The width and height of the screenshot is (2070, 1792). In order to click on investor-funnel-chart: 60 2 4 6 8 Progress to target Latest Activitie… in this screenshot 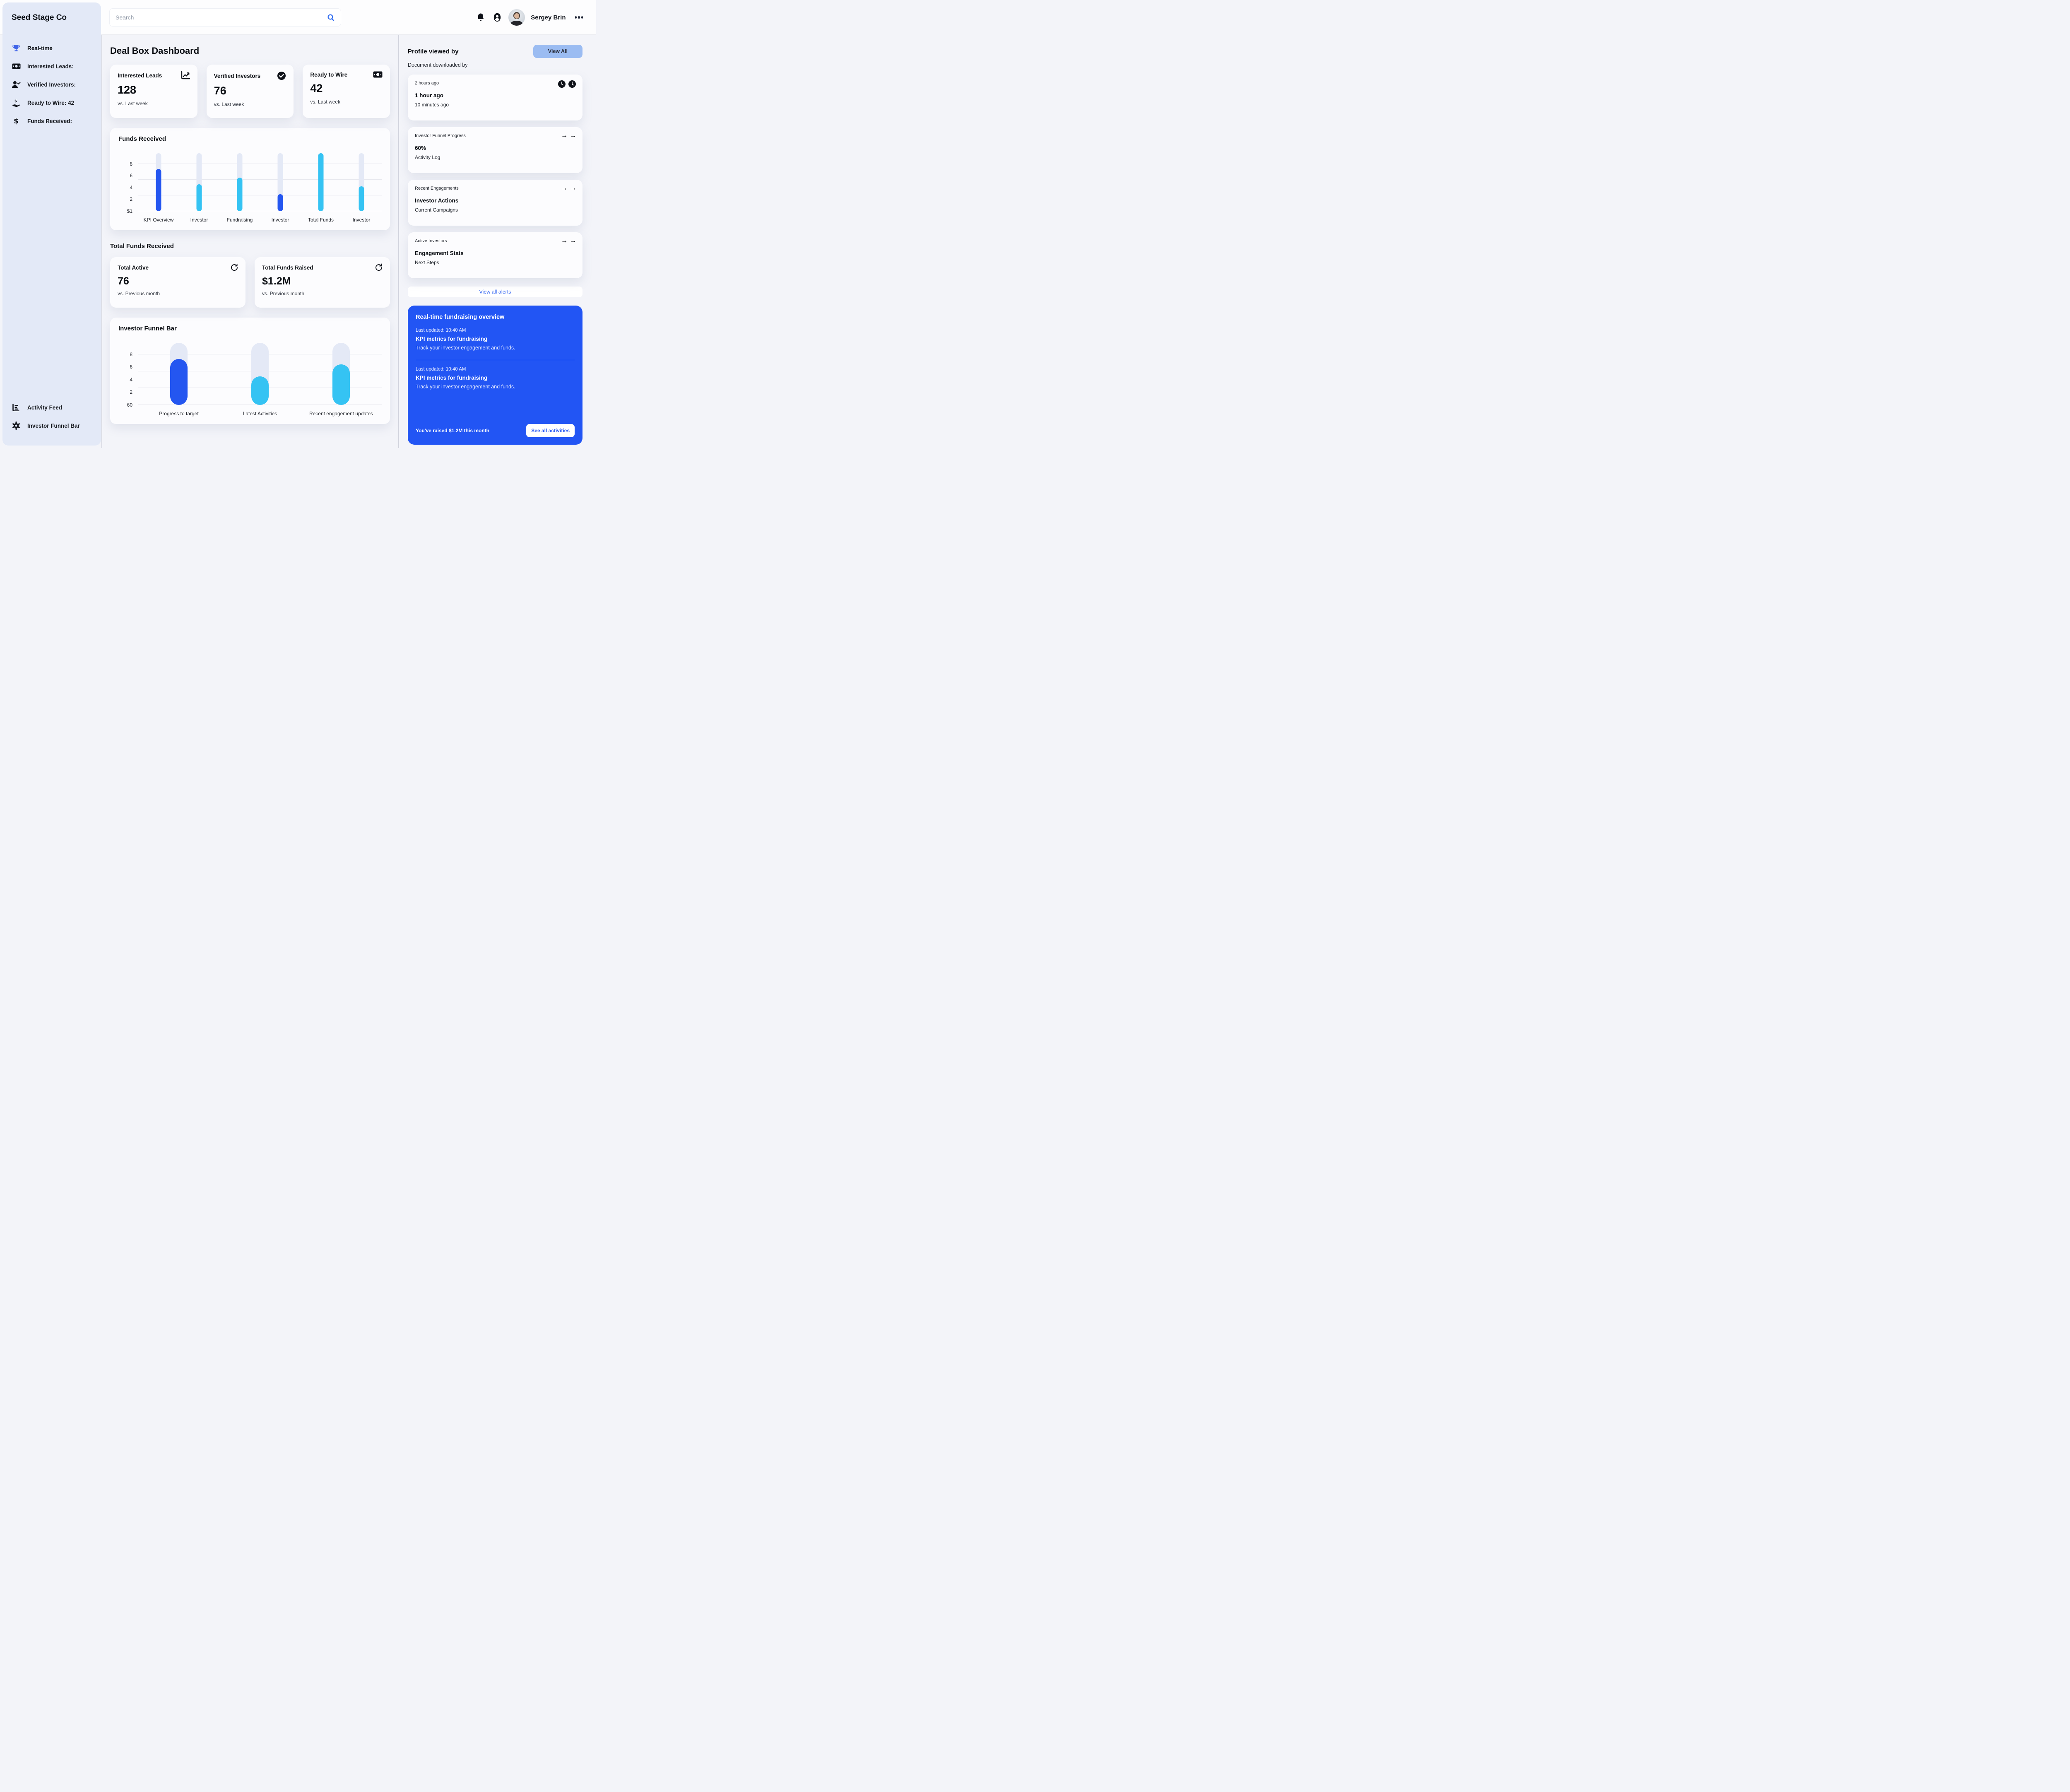, I will do `click(250, 380)`.